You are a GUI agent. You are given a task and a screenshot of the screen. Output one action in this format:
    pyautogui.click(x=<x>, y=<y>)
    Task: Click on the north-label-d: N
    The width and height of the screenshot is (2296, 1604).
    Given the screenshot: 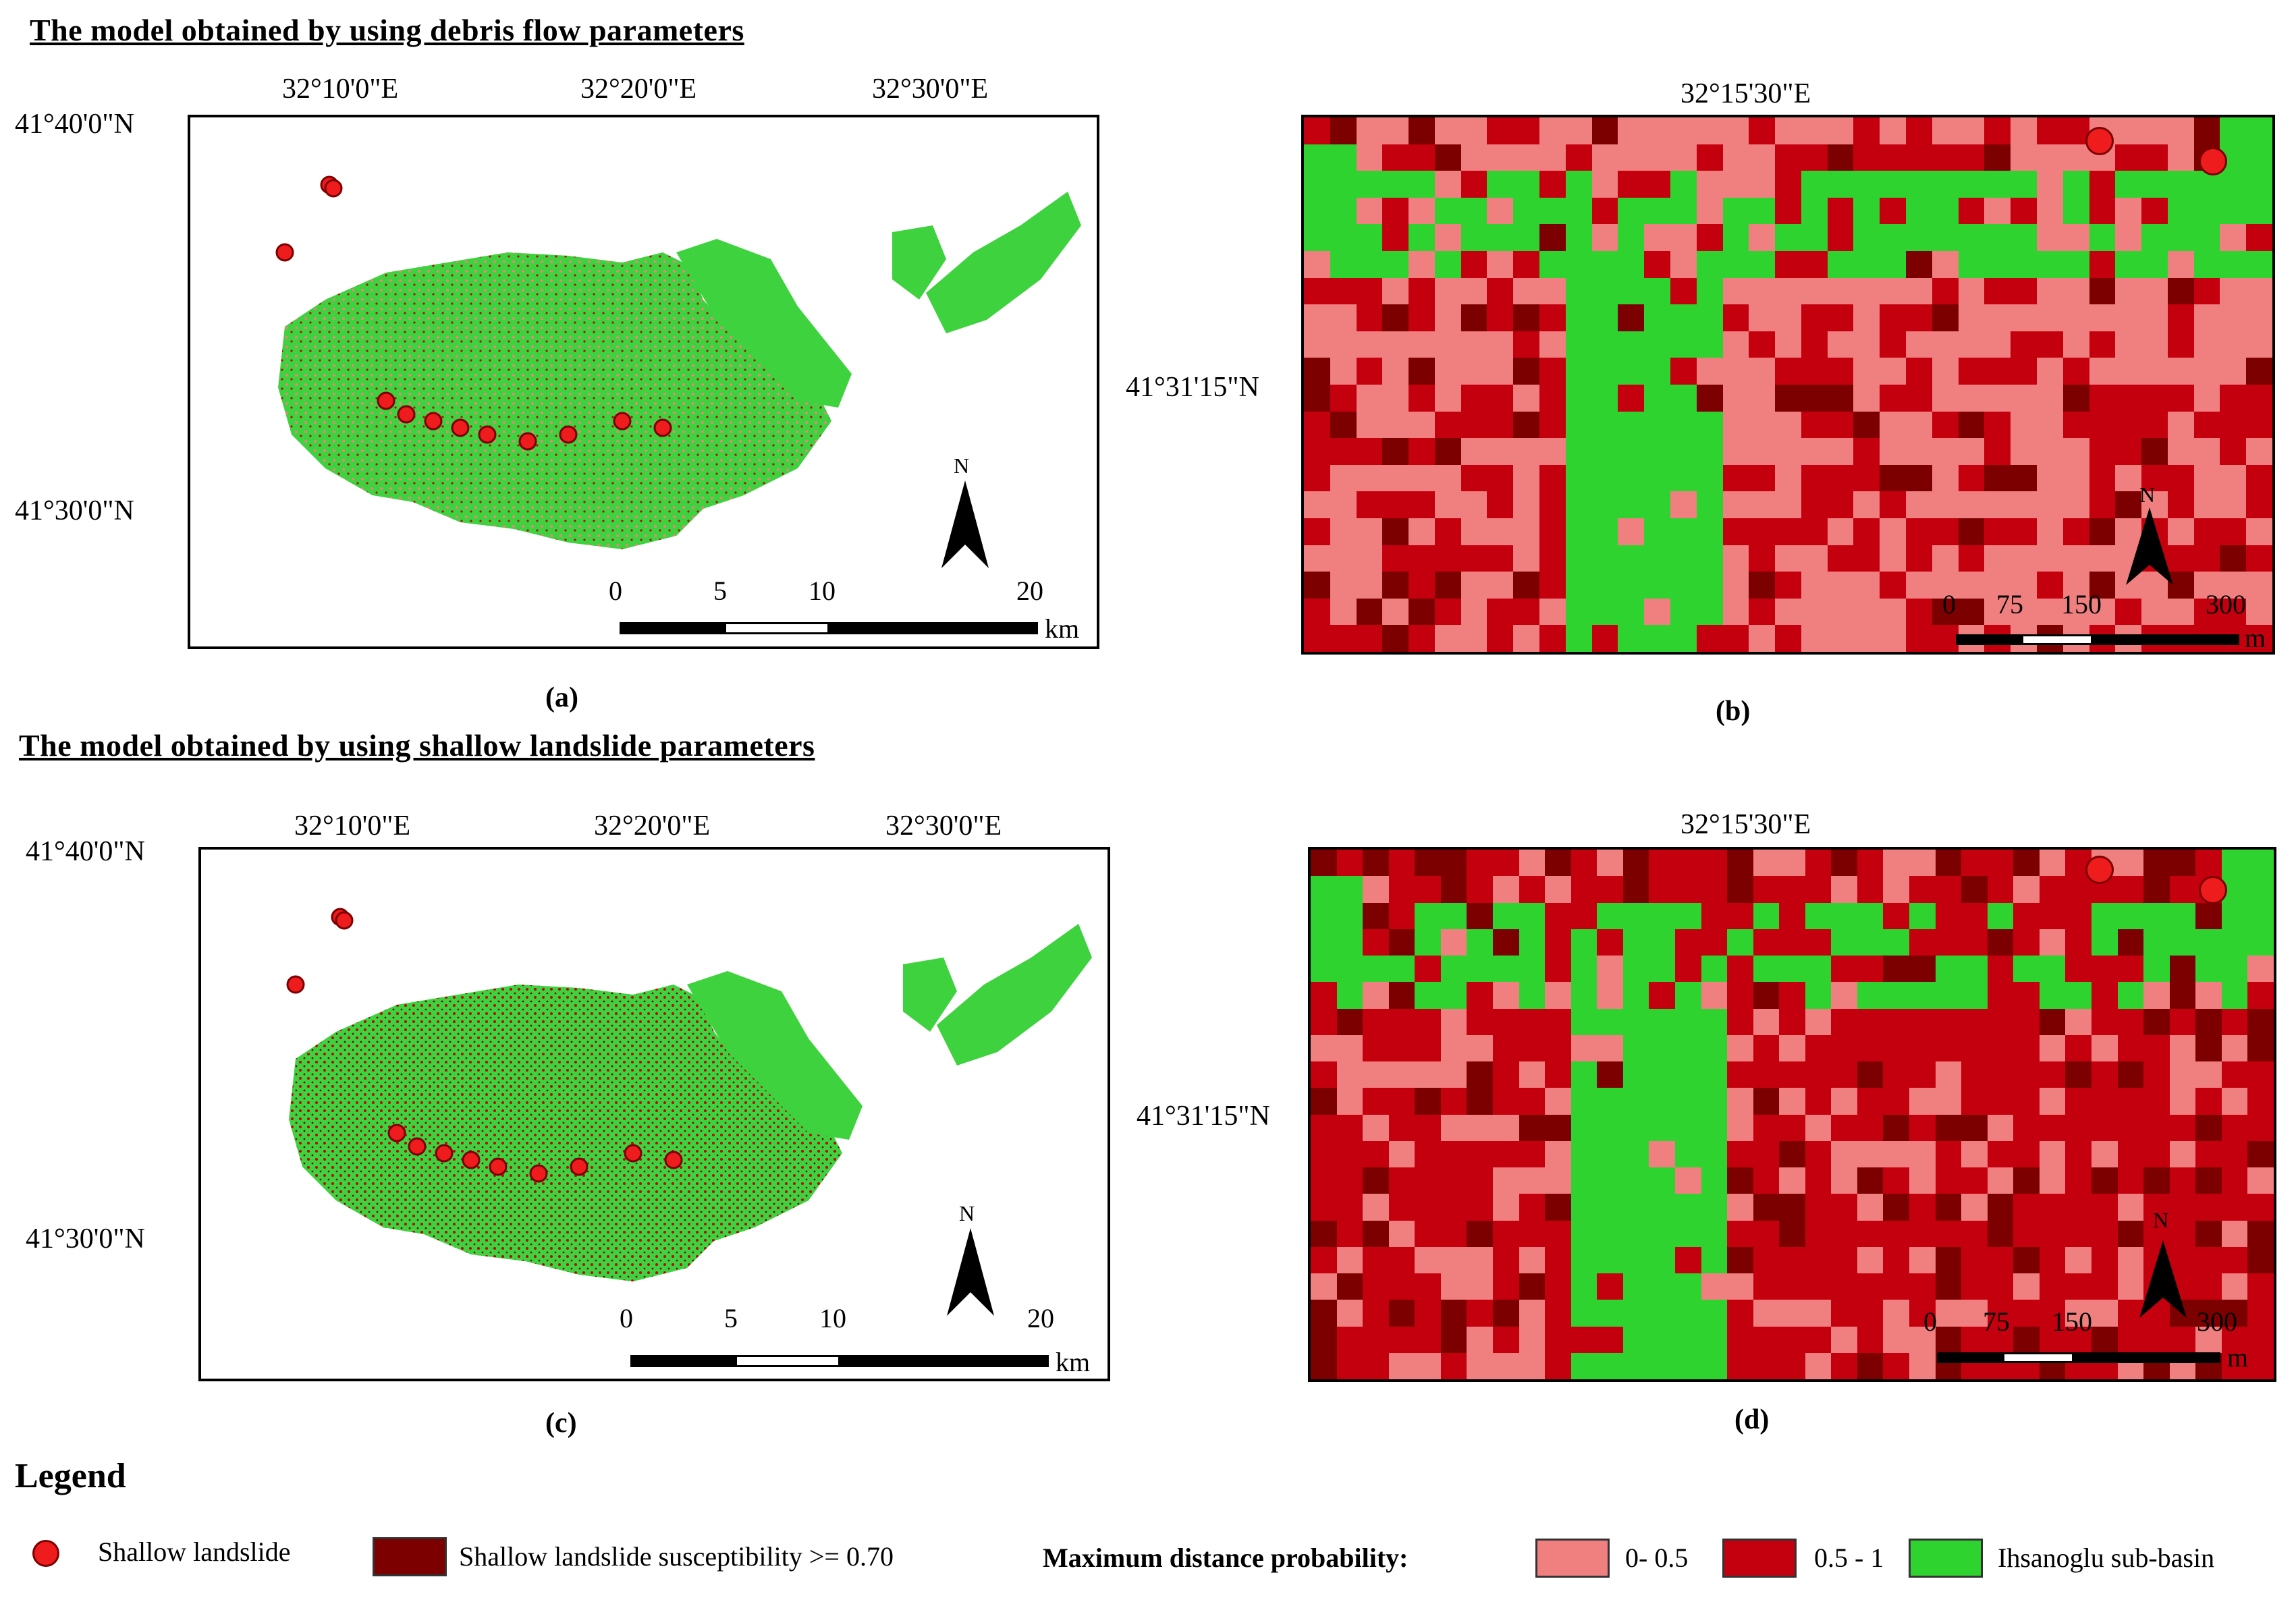 What is the action you would take?
    pyautogui.click(x=2161, y=1220)
    